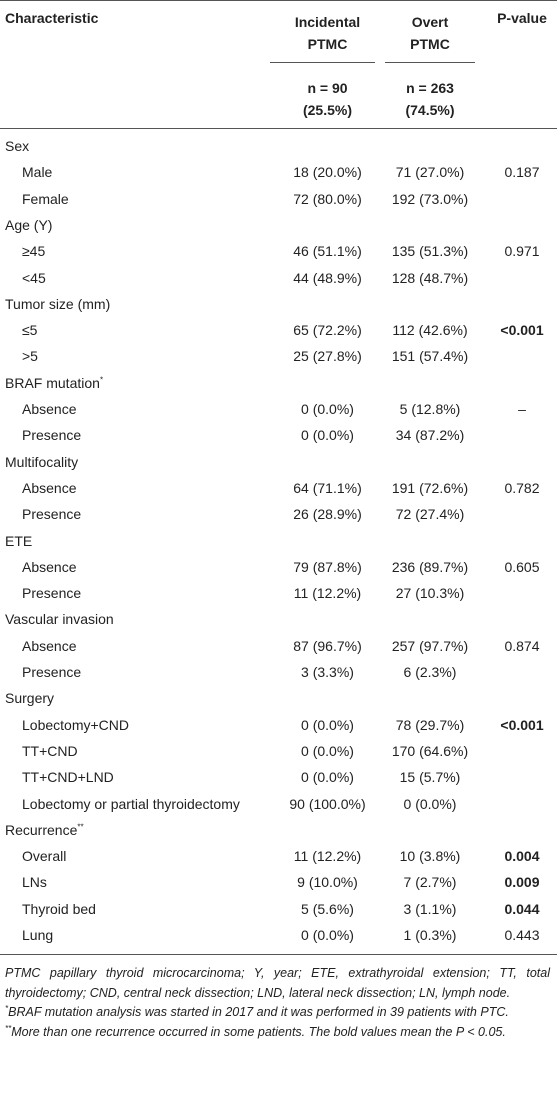 The image size is (557, 1105). Describe the element at coordinates (41, 462) in the screenshot. I see `section-label: Multifocality` at that location.